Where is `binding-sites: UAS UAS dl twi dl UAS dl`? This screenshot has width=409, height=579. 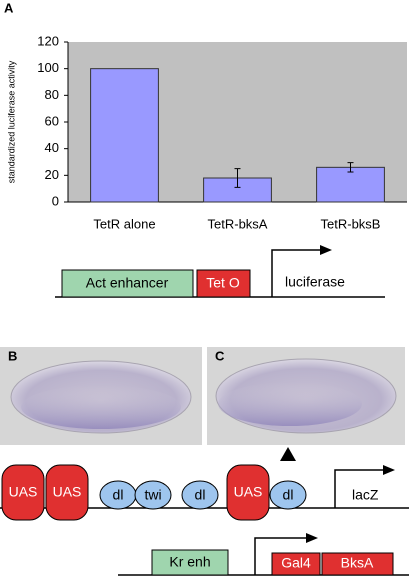
binding-sites: UAS UAS dl twi dl UAS dl is located at coordinates (154, 492).